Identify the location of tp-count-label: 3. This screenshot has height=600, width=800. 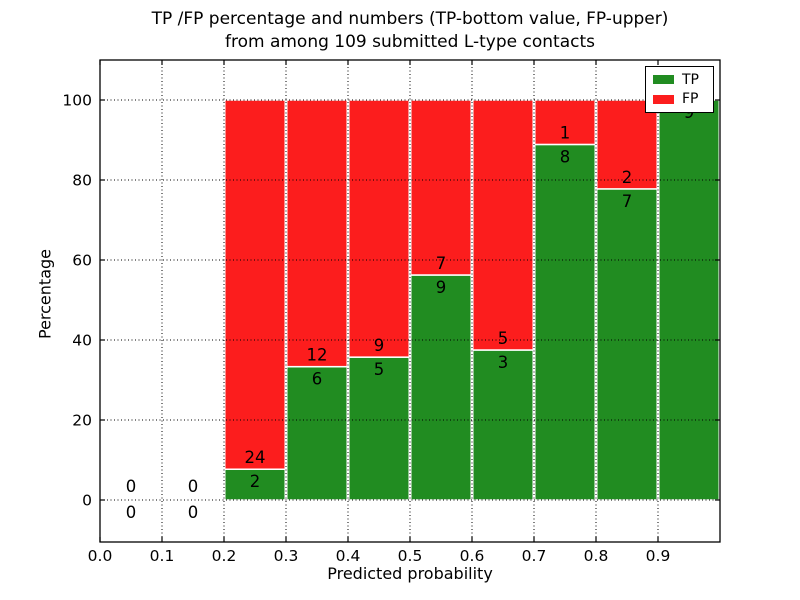
(503, 362).